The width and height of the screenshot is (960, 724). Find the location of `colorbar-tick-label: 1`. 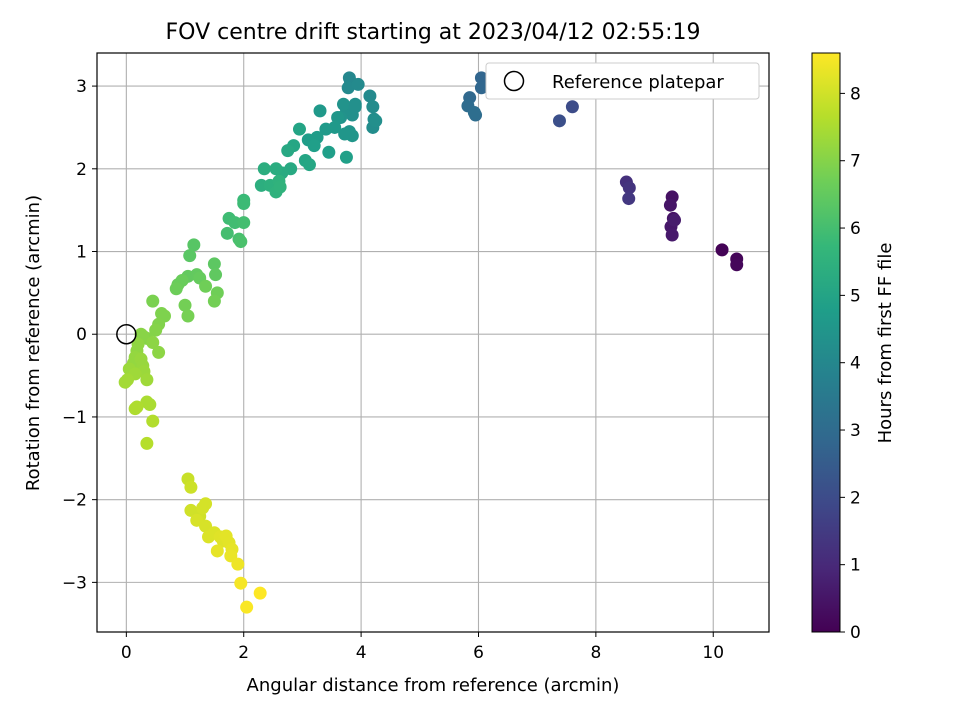

colorbar-tick-label: 1 is located at coordinates (855, 566).